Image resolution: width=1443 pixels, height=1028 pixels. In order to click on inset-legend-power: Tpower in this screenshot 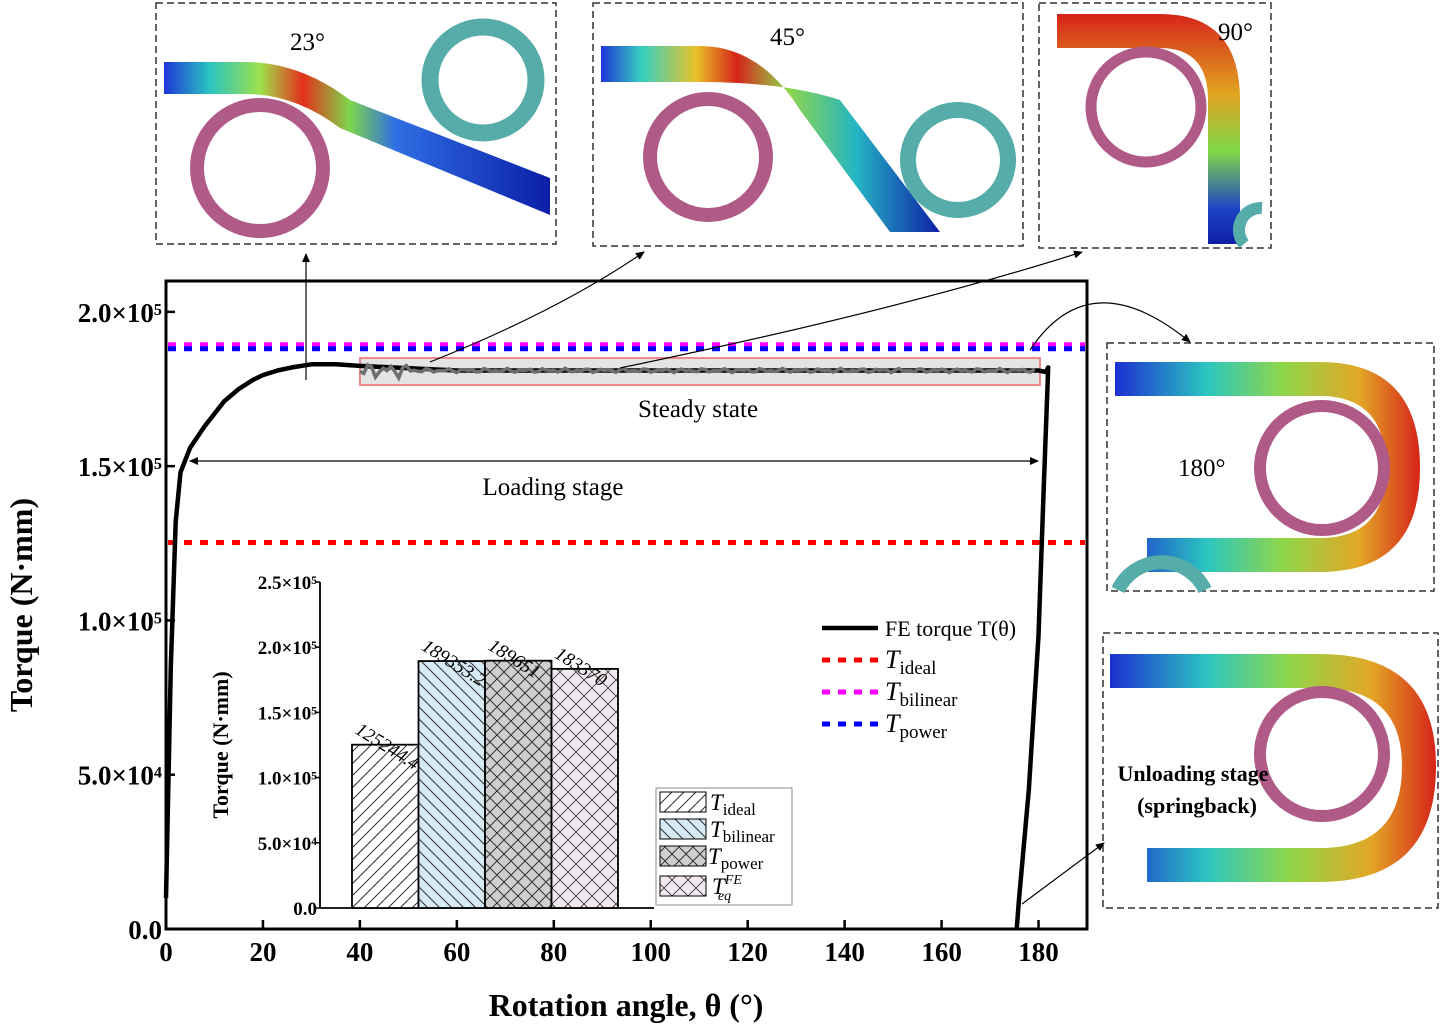, I will do `click(736, 858)`.